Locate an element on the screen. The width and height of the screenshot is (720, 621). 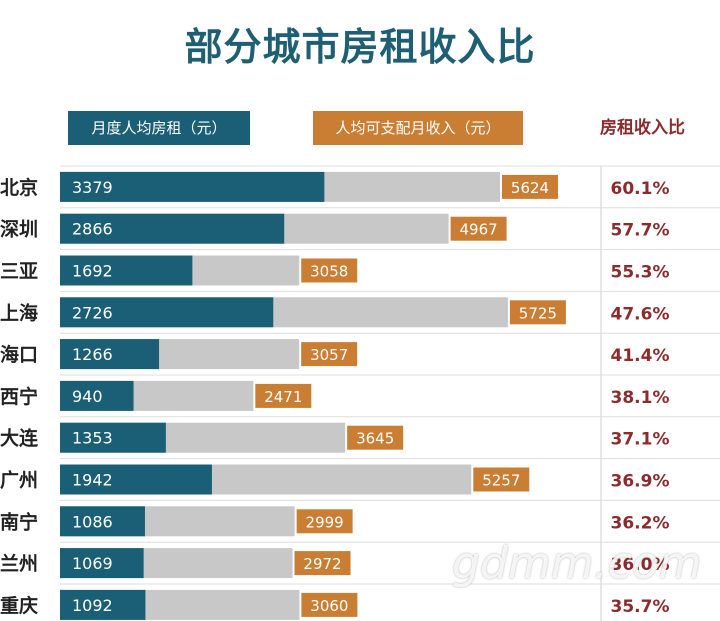
income-value-label: 5725 is located at coordinates (538, 313).